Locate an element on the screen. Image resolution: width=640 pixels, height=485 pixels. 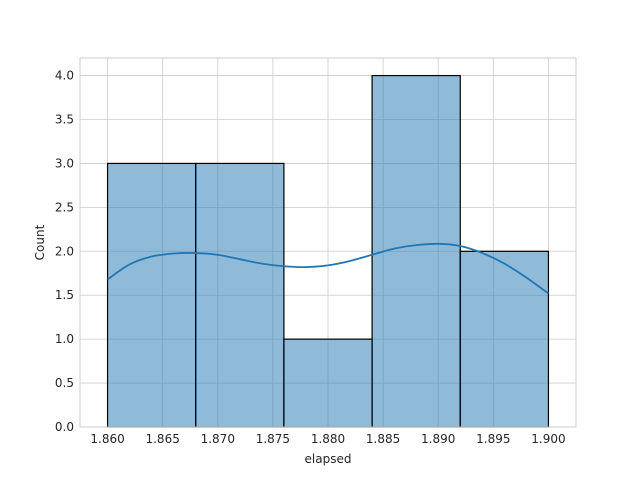
y-tick-label: 3.5 is located at coordinates (64, 120).